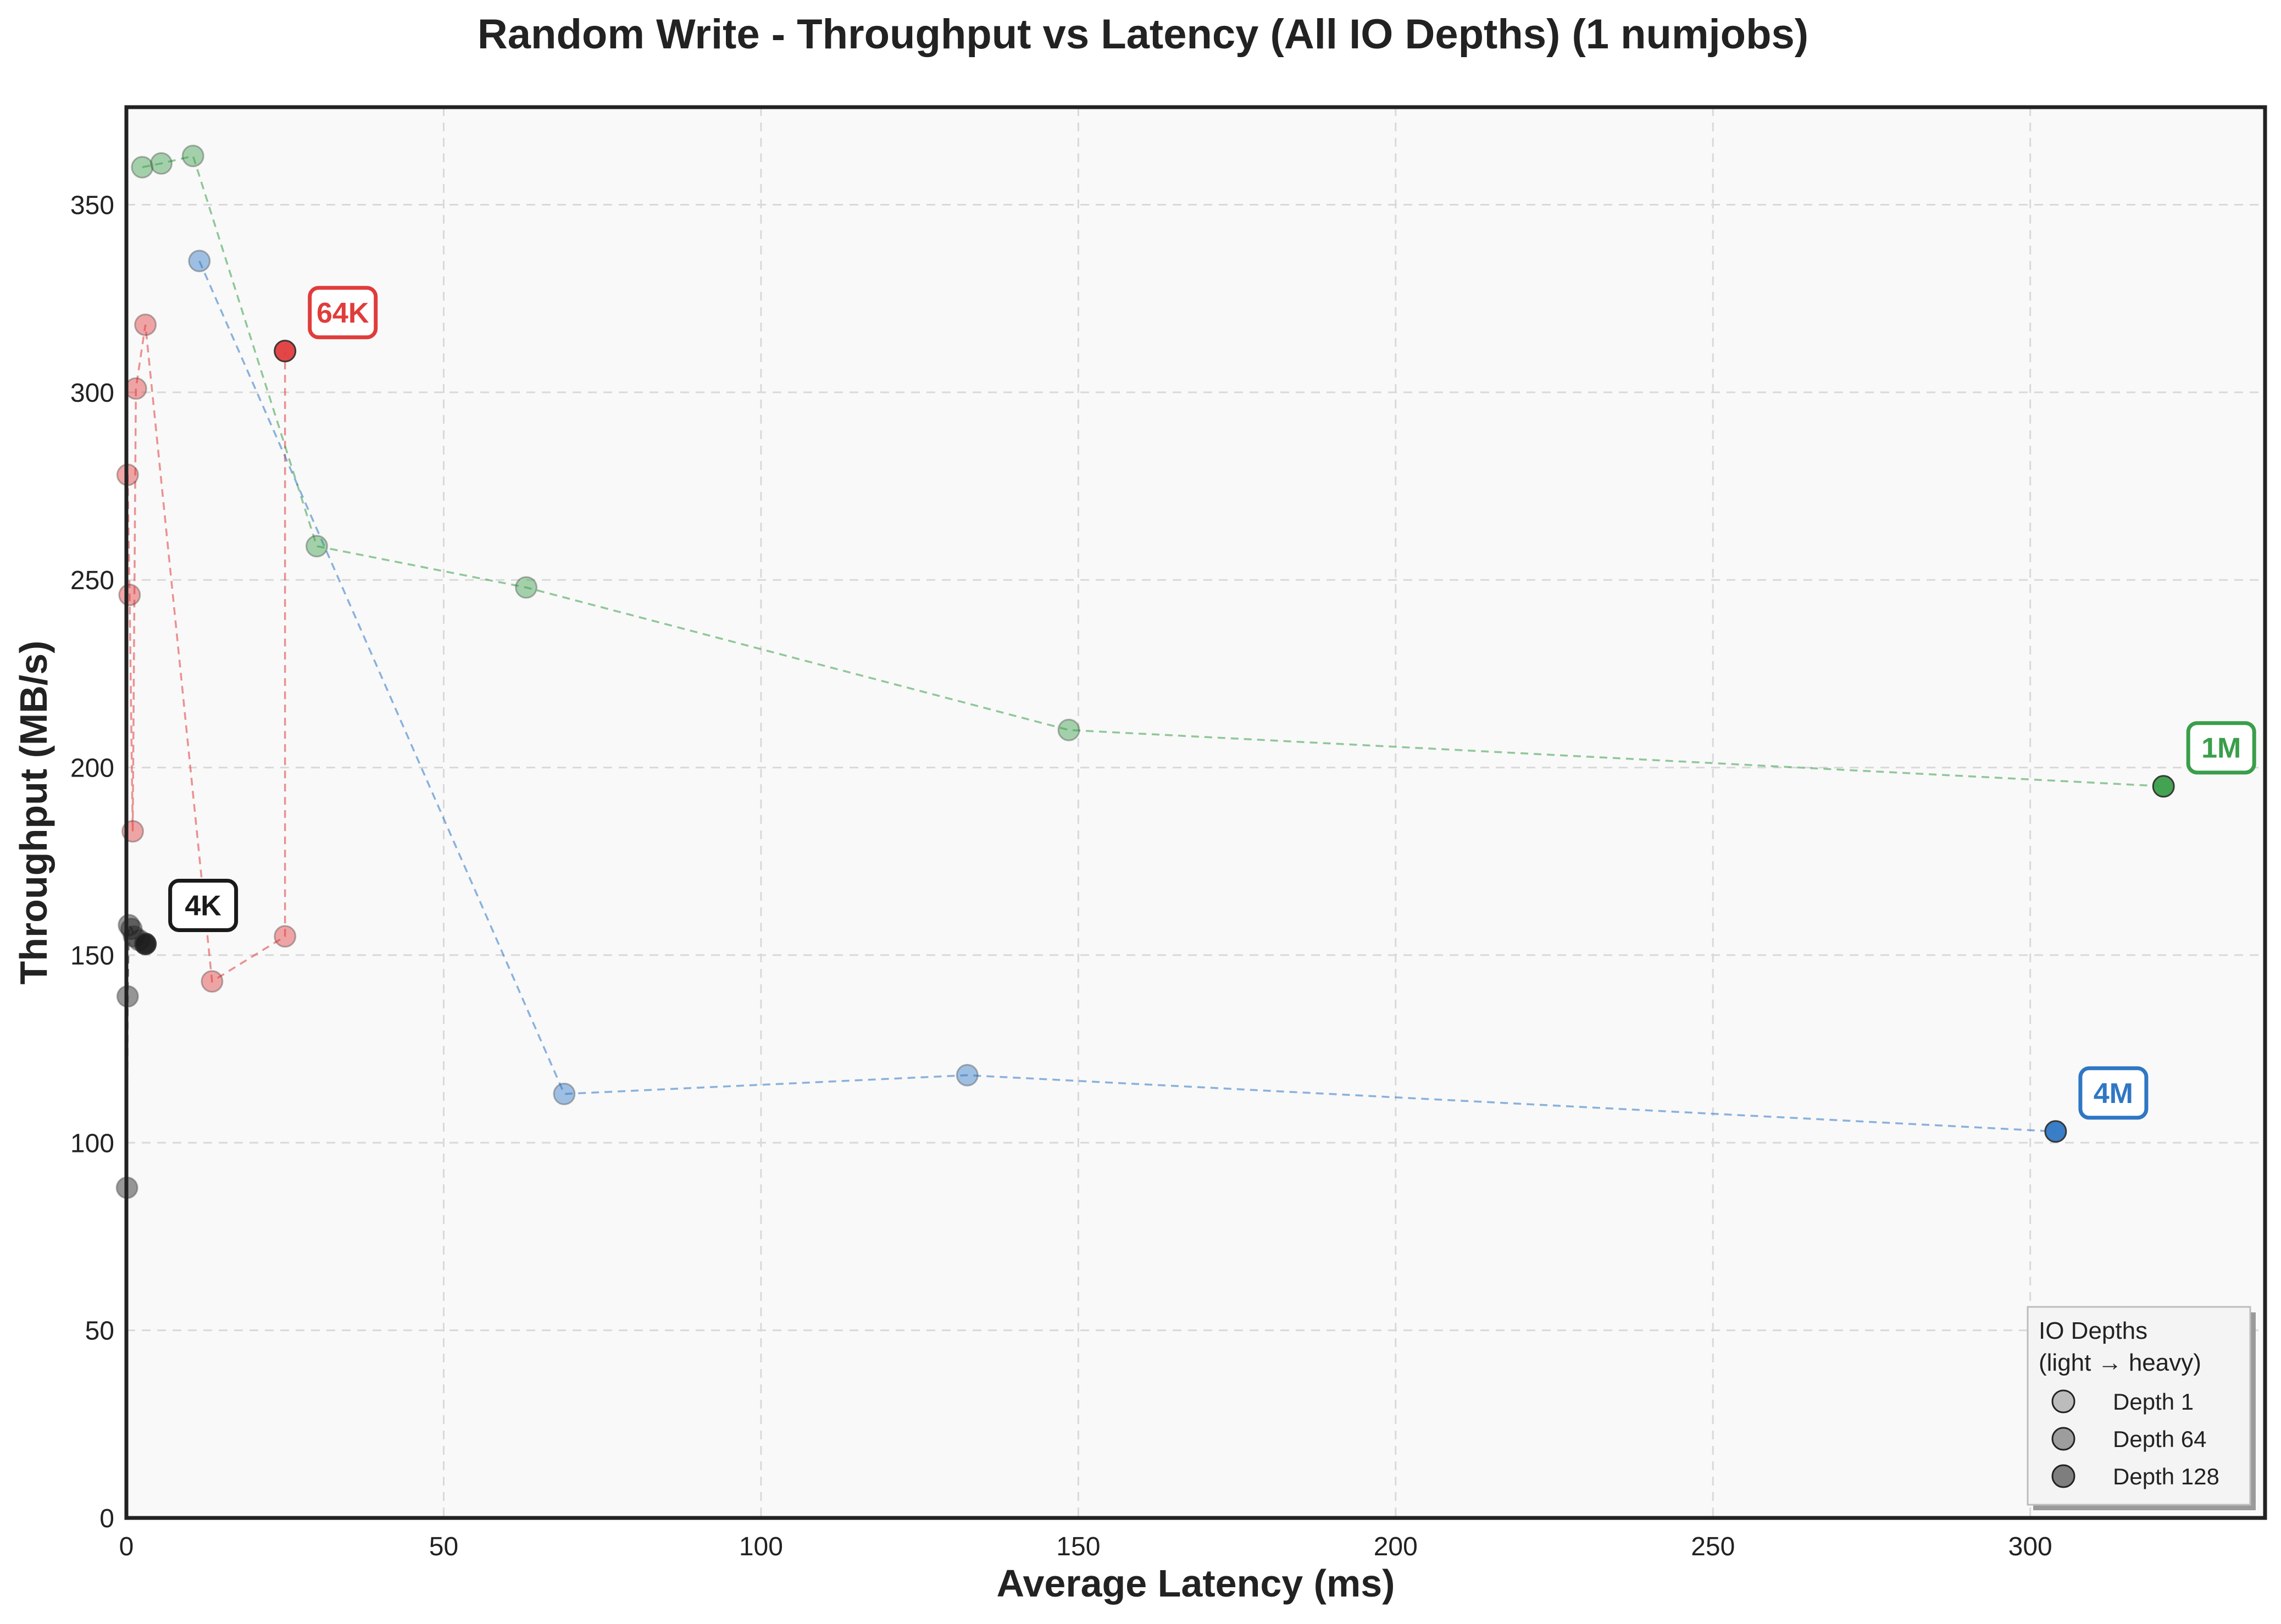  I want to click on y-tick-label: 150, so click(92, 956).